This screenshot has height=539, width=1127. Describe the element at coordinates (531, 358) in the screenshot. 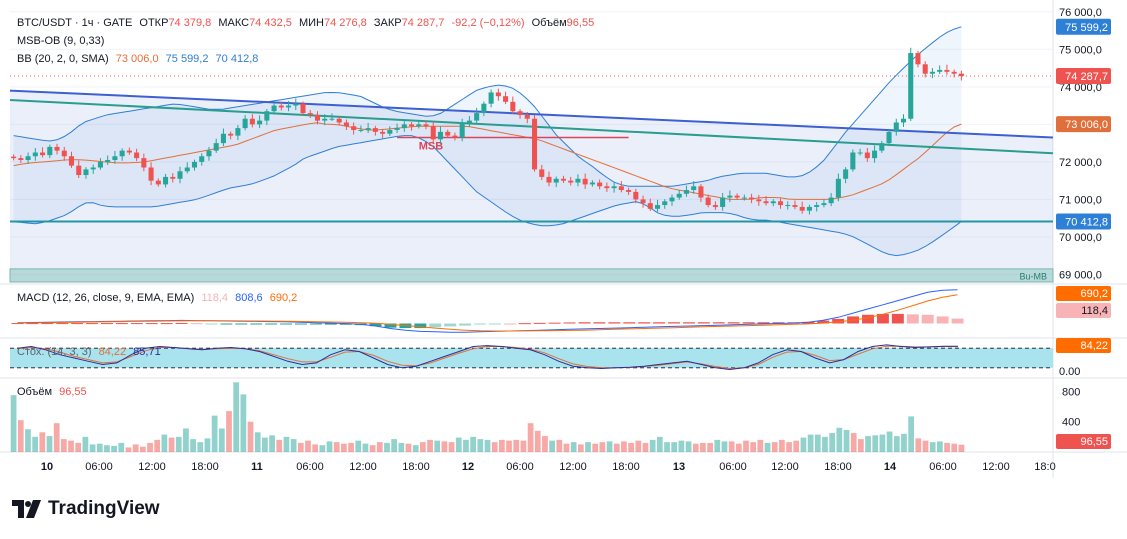

I see `stoch-band` at that location.